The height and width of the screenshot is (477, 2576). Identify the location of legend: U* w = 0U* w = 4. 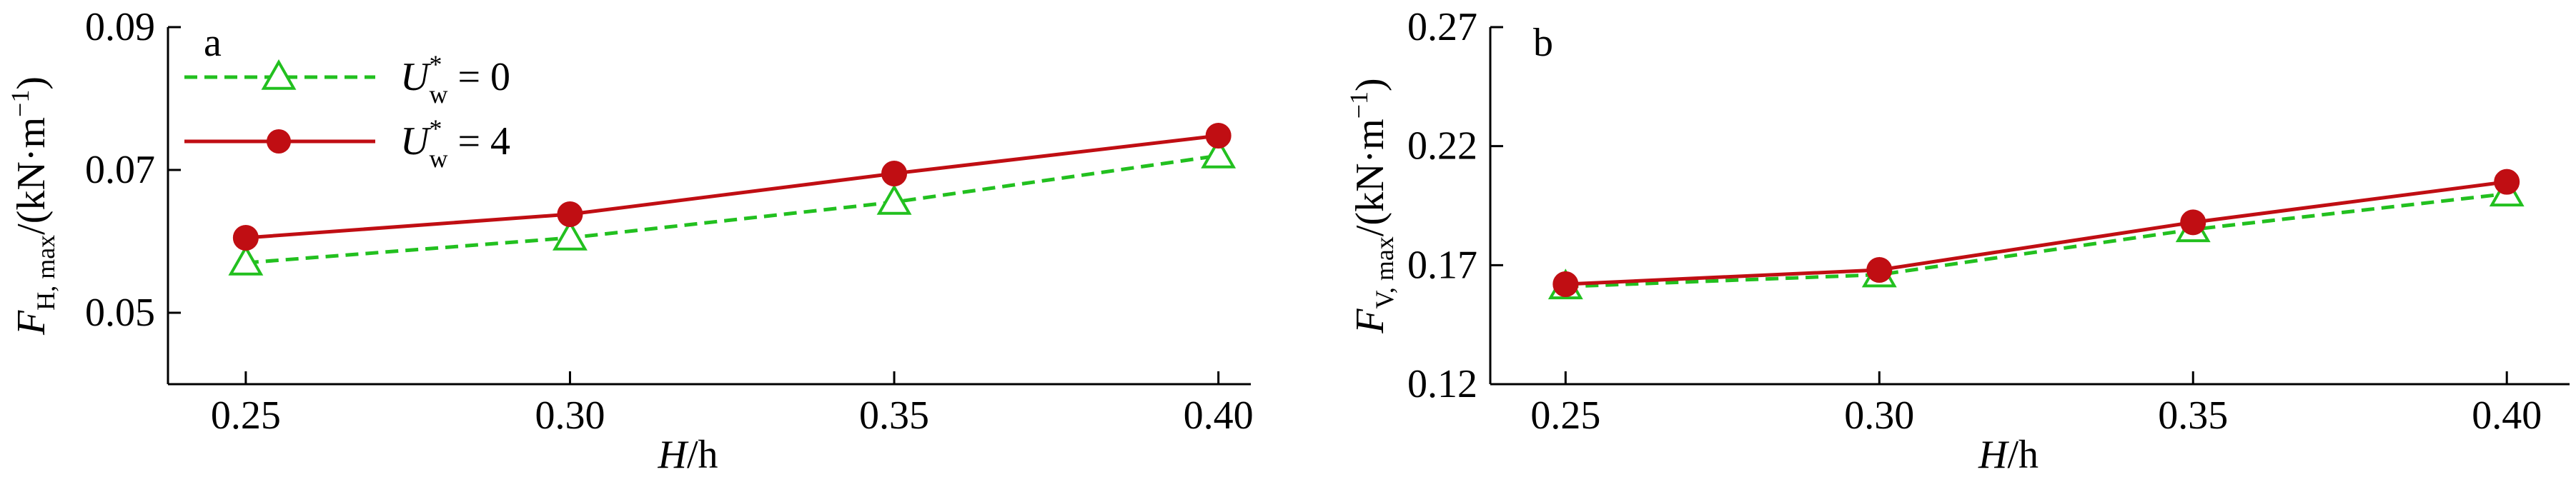
(347, 112).